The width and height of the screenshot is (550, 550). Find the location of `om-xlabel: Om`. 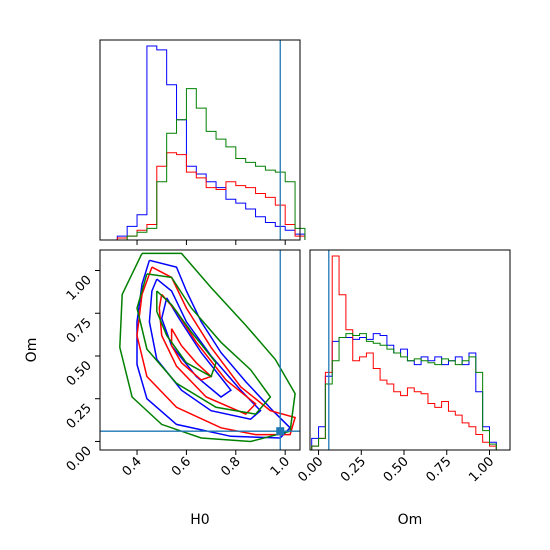

om-xlabel: Om is located at coordinates (410, 520).